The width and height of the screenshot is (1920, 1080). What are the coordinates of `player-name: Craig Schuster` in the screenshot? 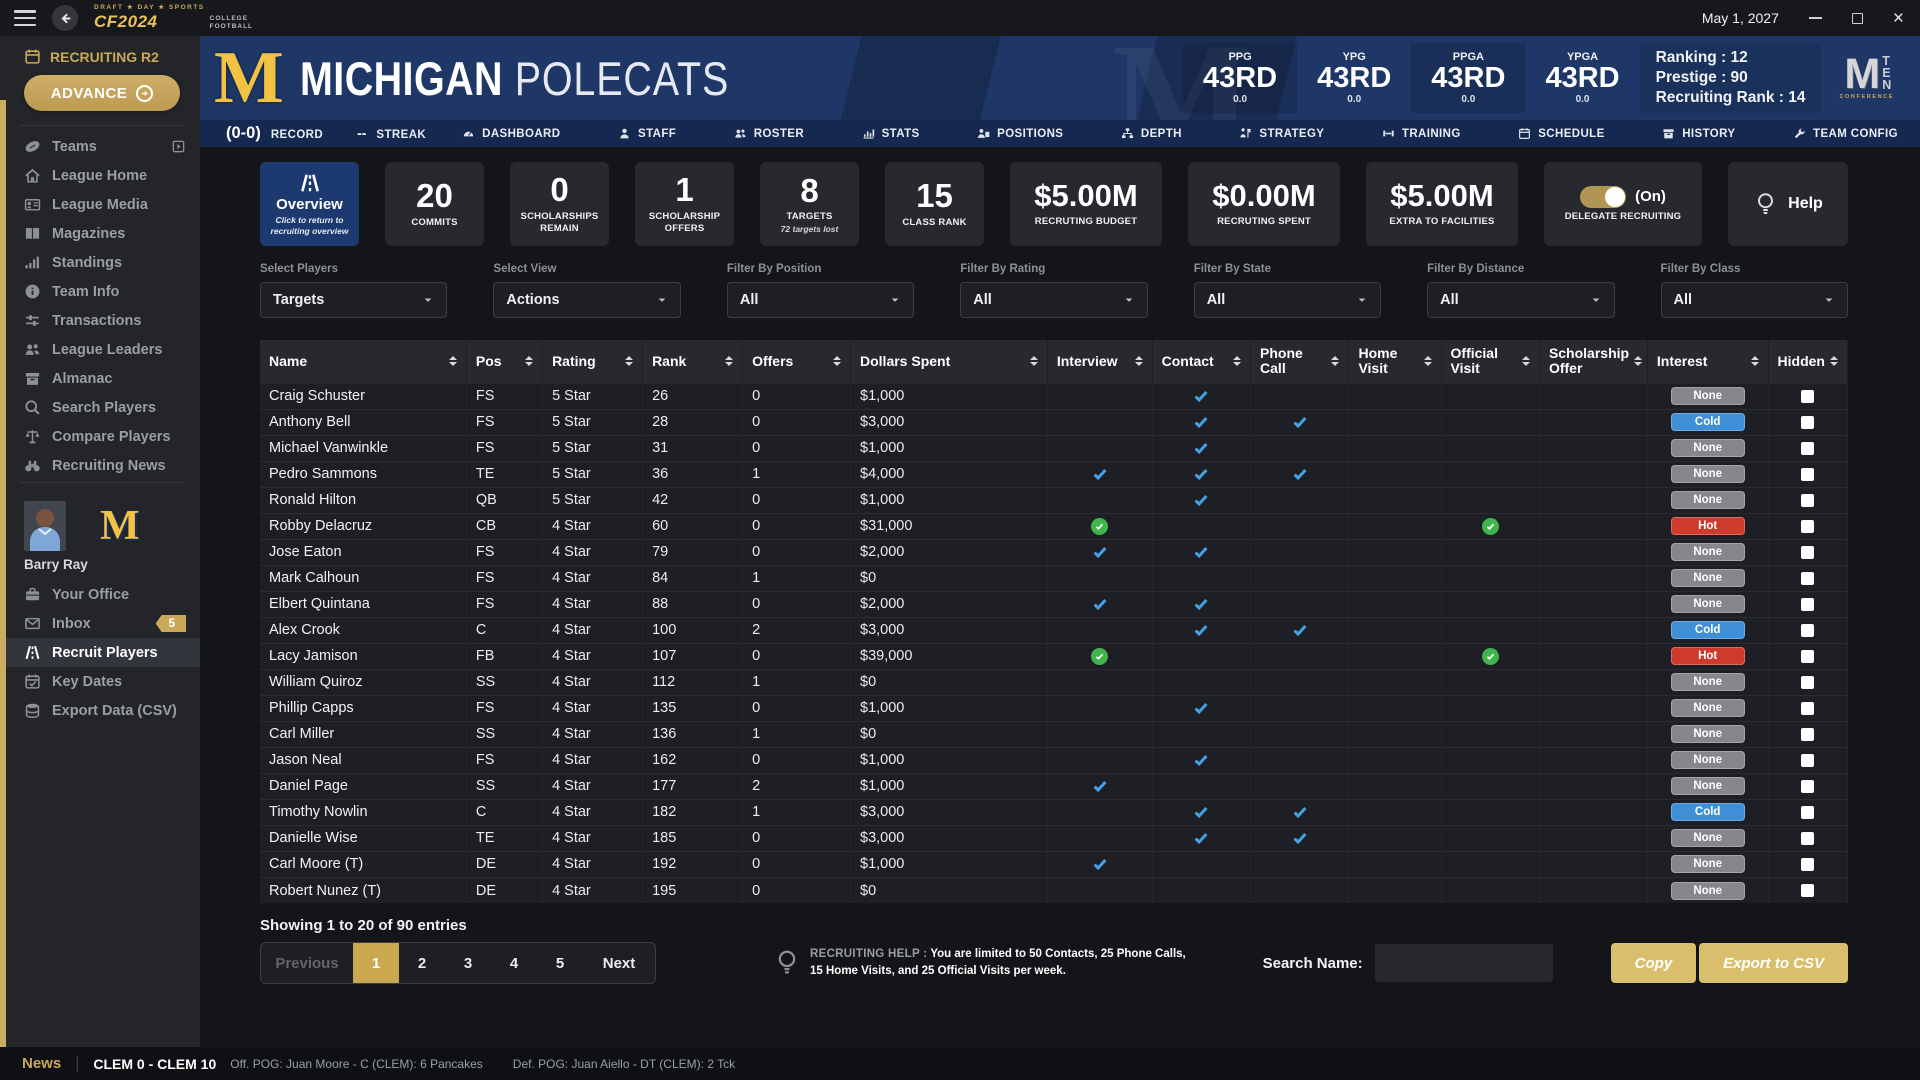 It's located at (363, 396).